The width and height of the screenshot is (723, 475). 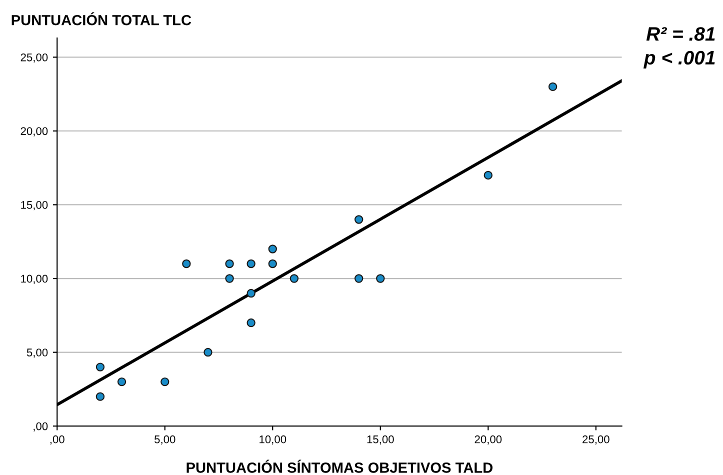 I want to click on x-tick-label: 10,00, so click(x=273, y=440).